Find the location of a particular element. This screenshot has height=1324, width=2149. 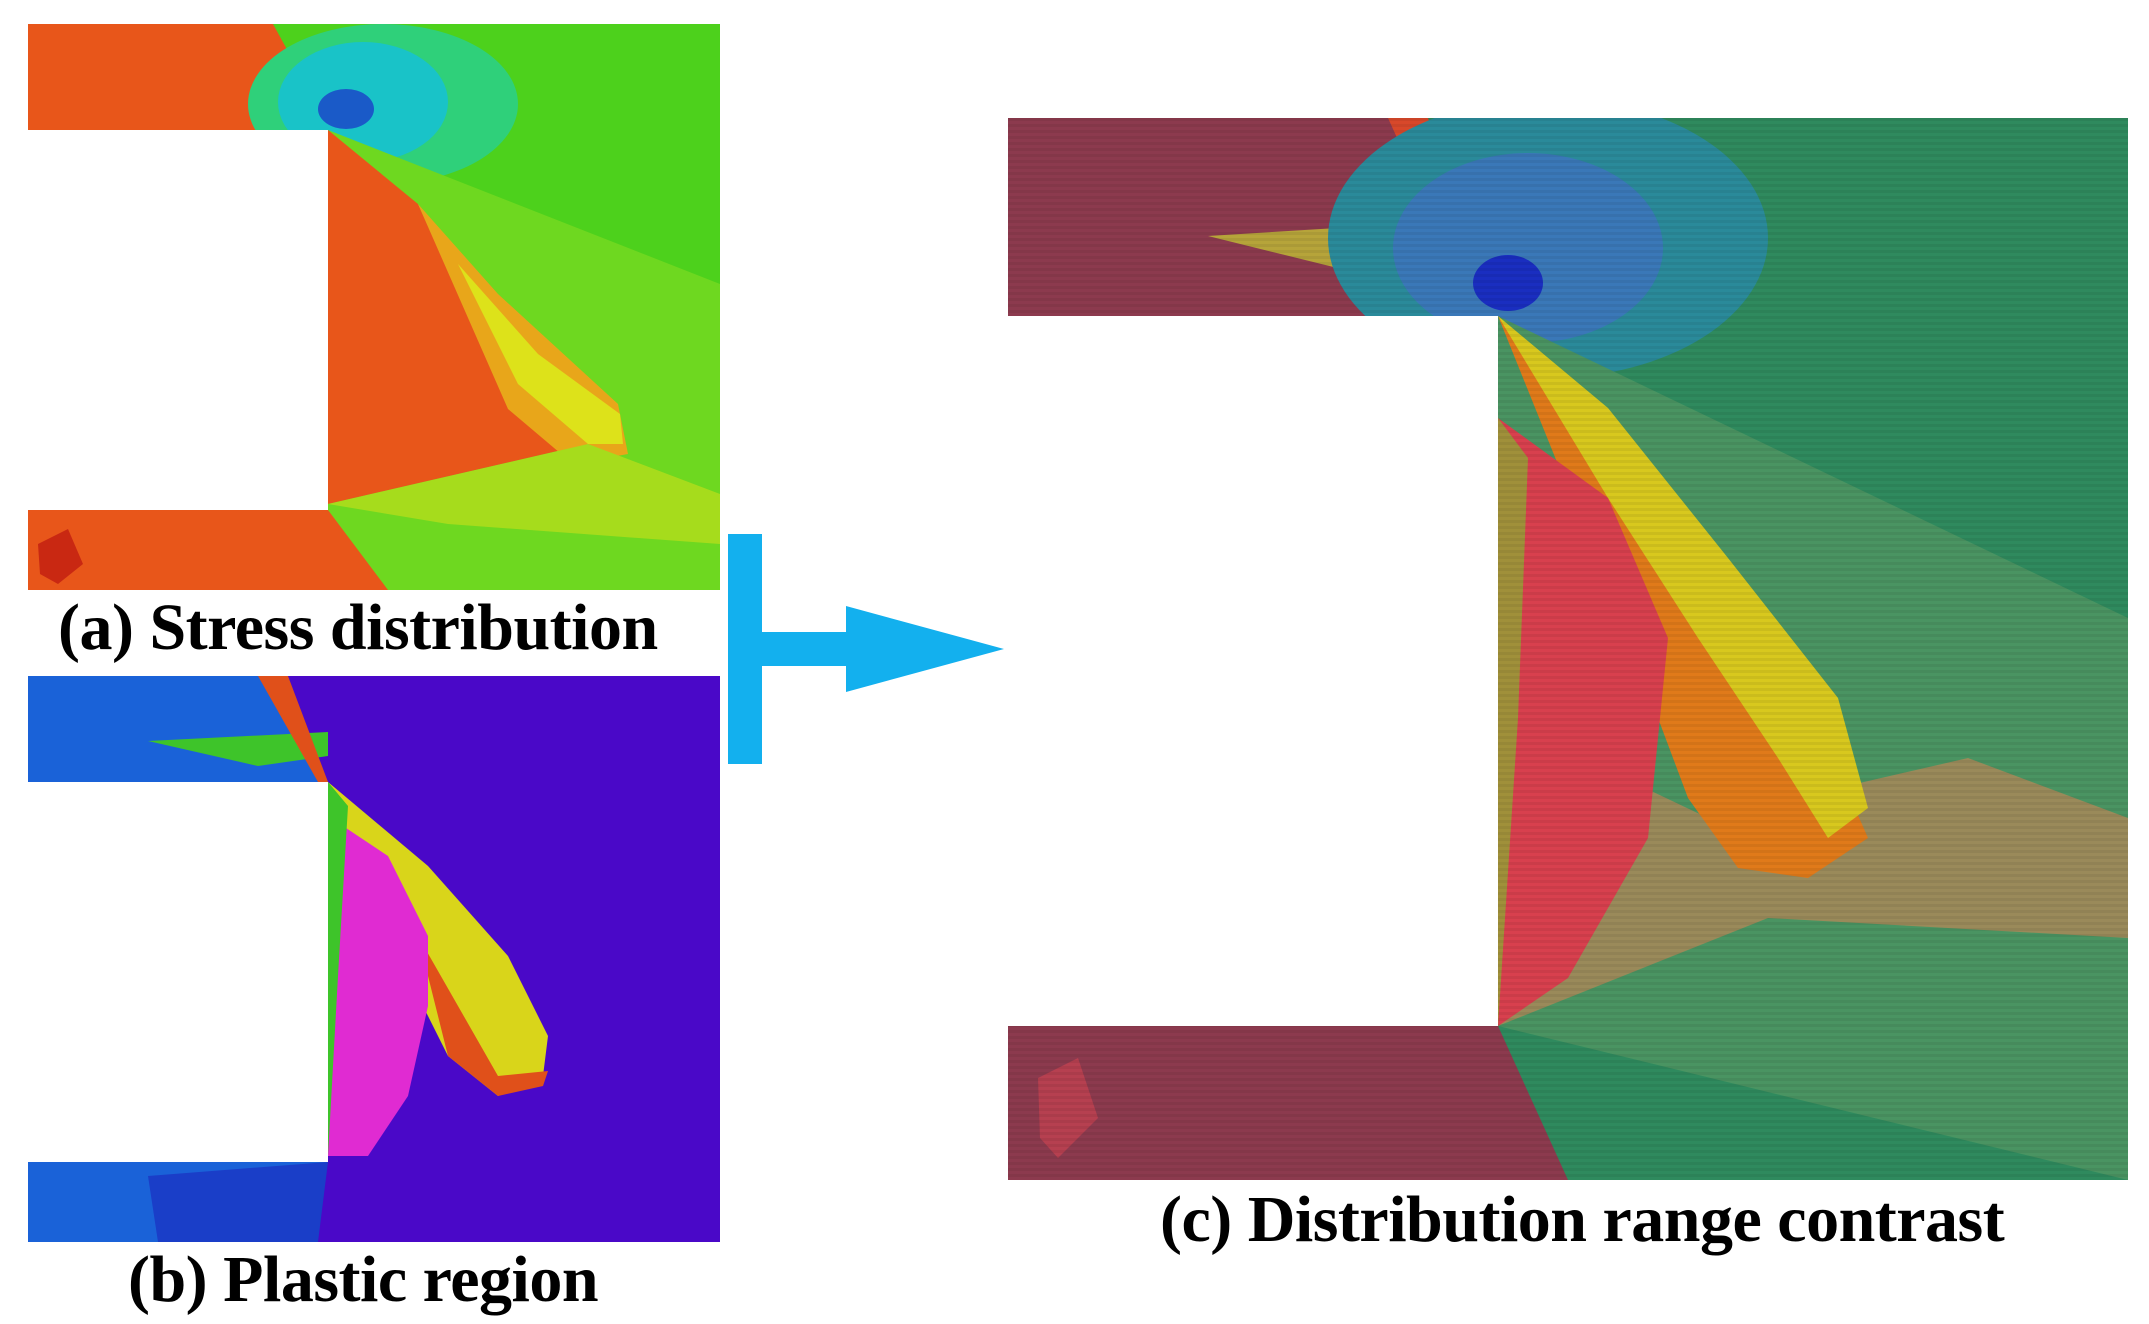

stress-yellow-band is located at coordinates (540, 354).